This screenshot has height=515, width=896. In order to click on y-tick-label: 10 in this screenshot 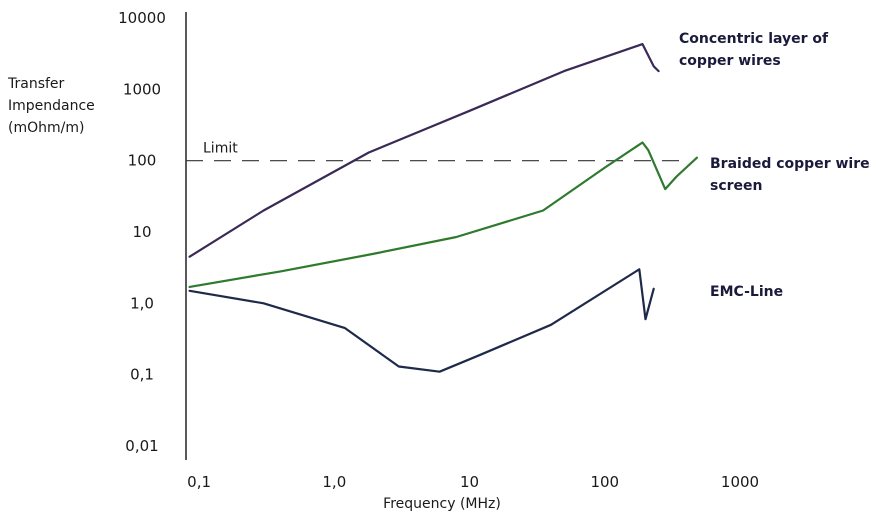, I will do `click(141, 232)`.